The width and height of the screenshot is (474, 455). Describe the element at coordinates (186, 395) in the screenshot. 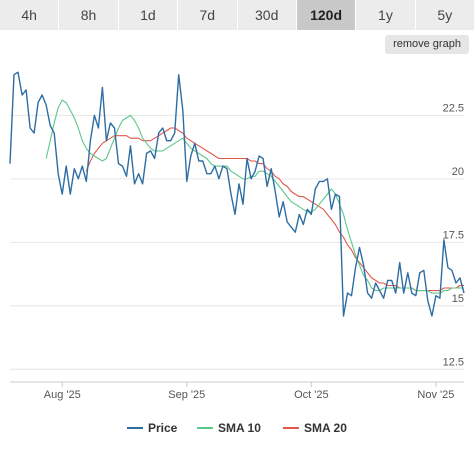

I see `x-tick-label: Sep '25` at that location.